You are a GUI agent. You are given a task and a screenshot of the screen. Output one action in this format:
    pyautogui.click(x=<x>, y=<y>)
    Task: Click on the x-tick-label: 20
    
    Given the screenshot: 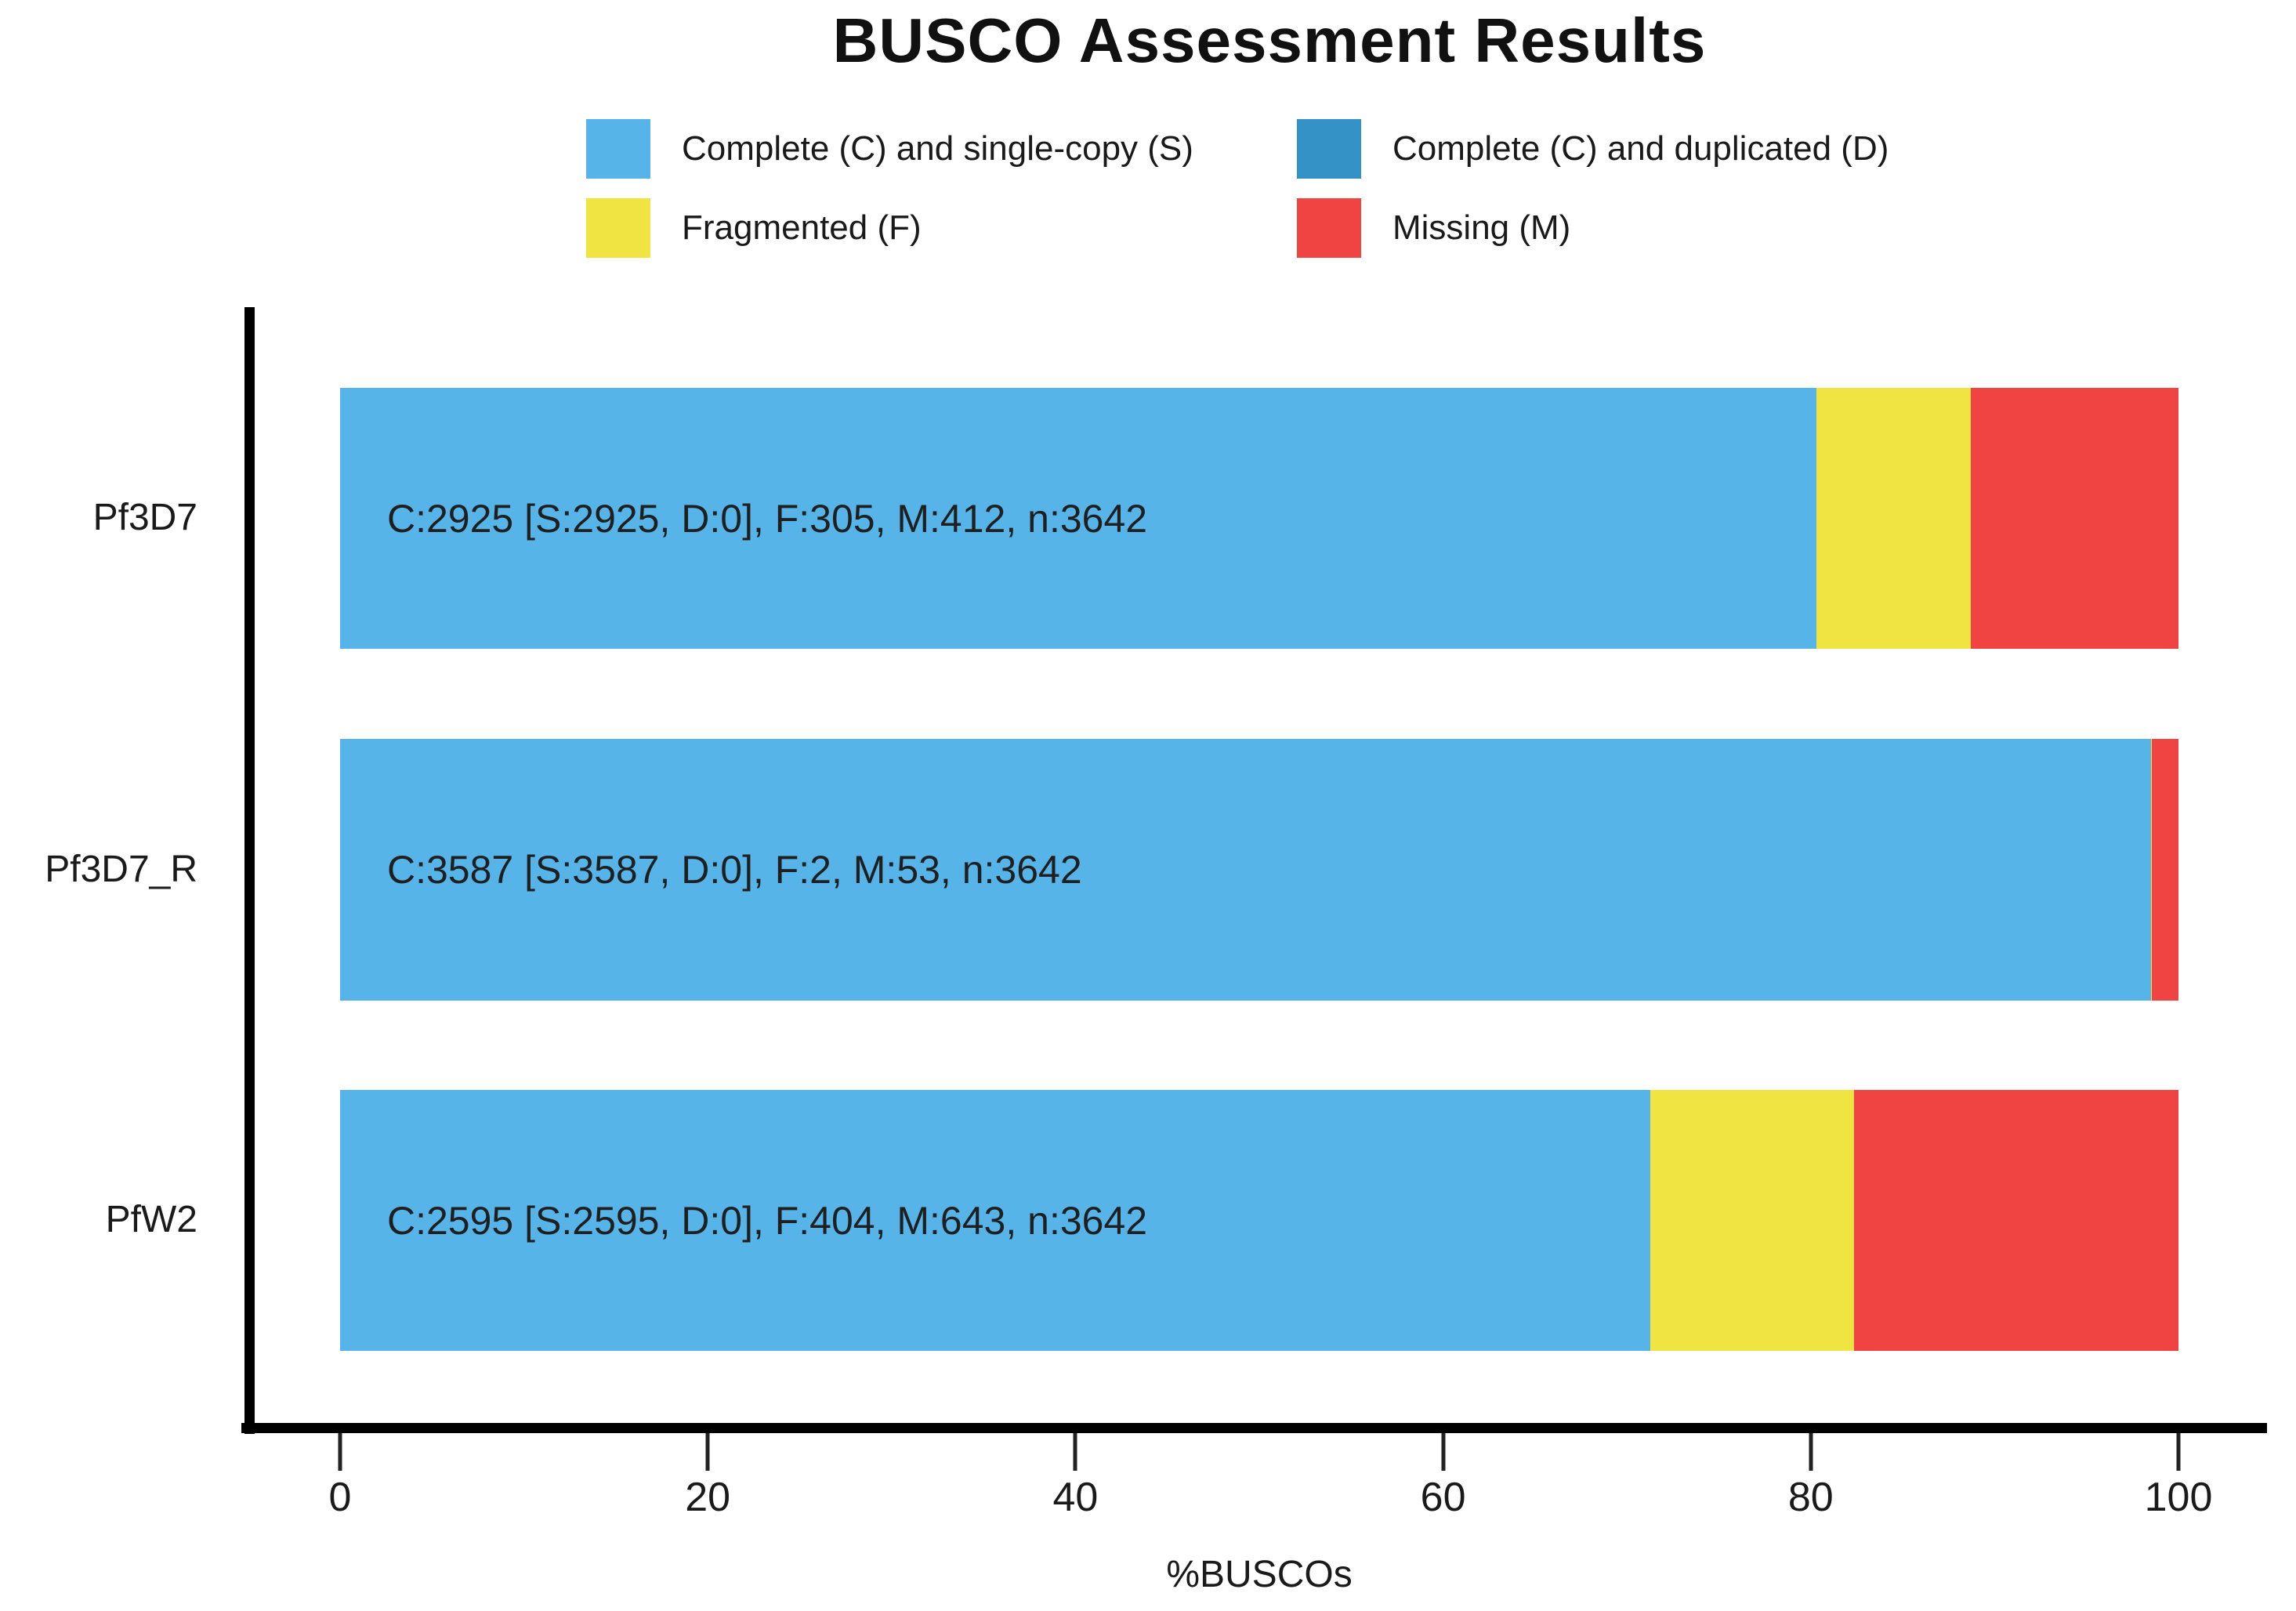 What is the action you would take?
    pyautogui.click(x=708, y=1497)
    